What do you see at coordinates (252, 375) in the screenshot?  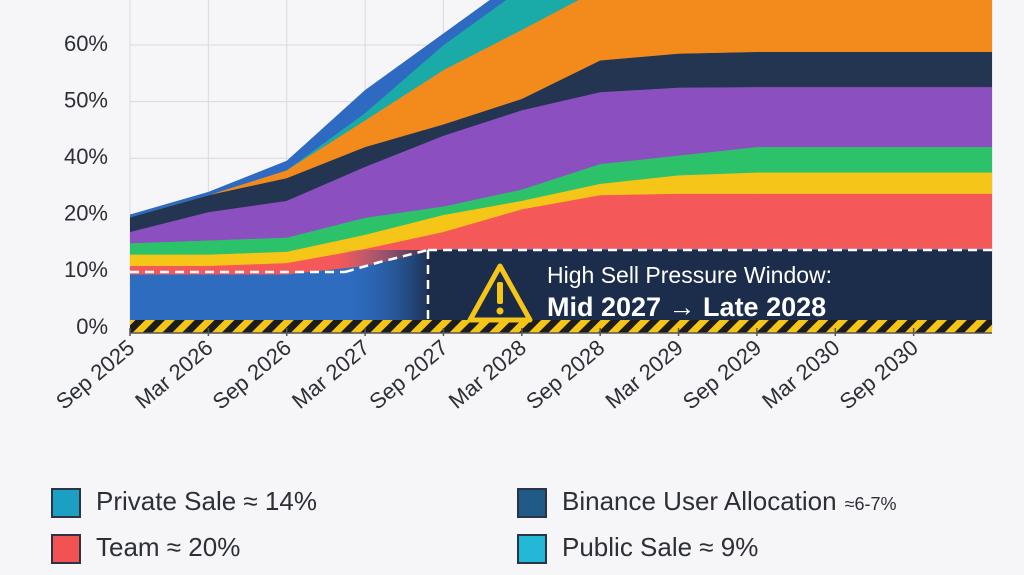 I see `x-tick-label: Sep 2026` at bounding box center [252, 375].